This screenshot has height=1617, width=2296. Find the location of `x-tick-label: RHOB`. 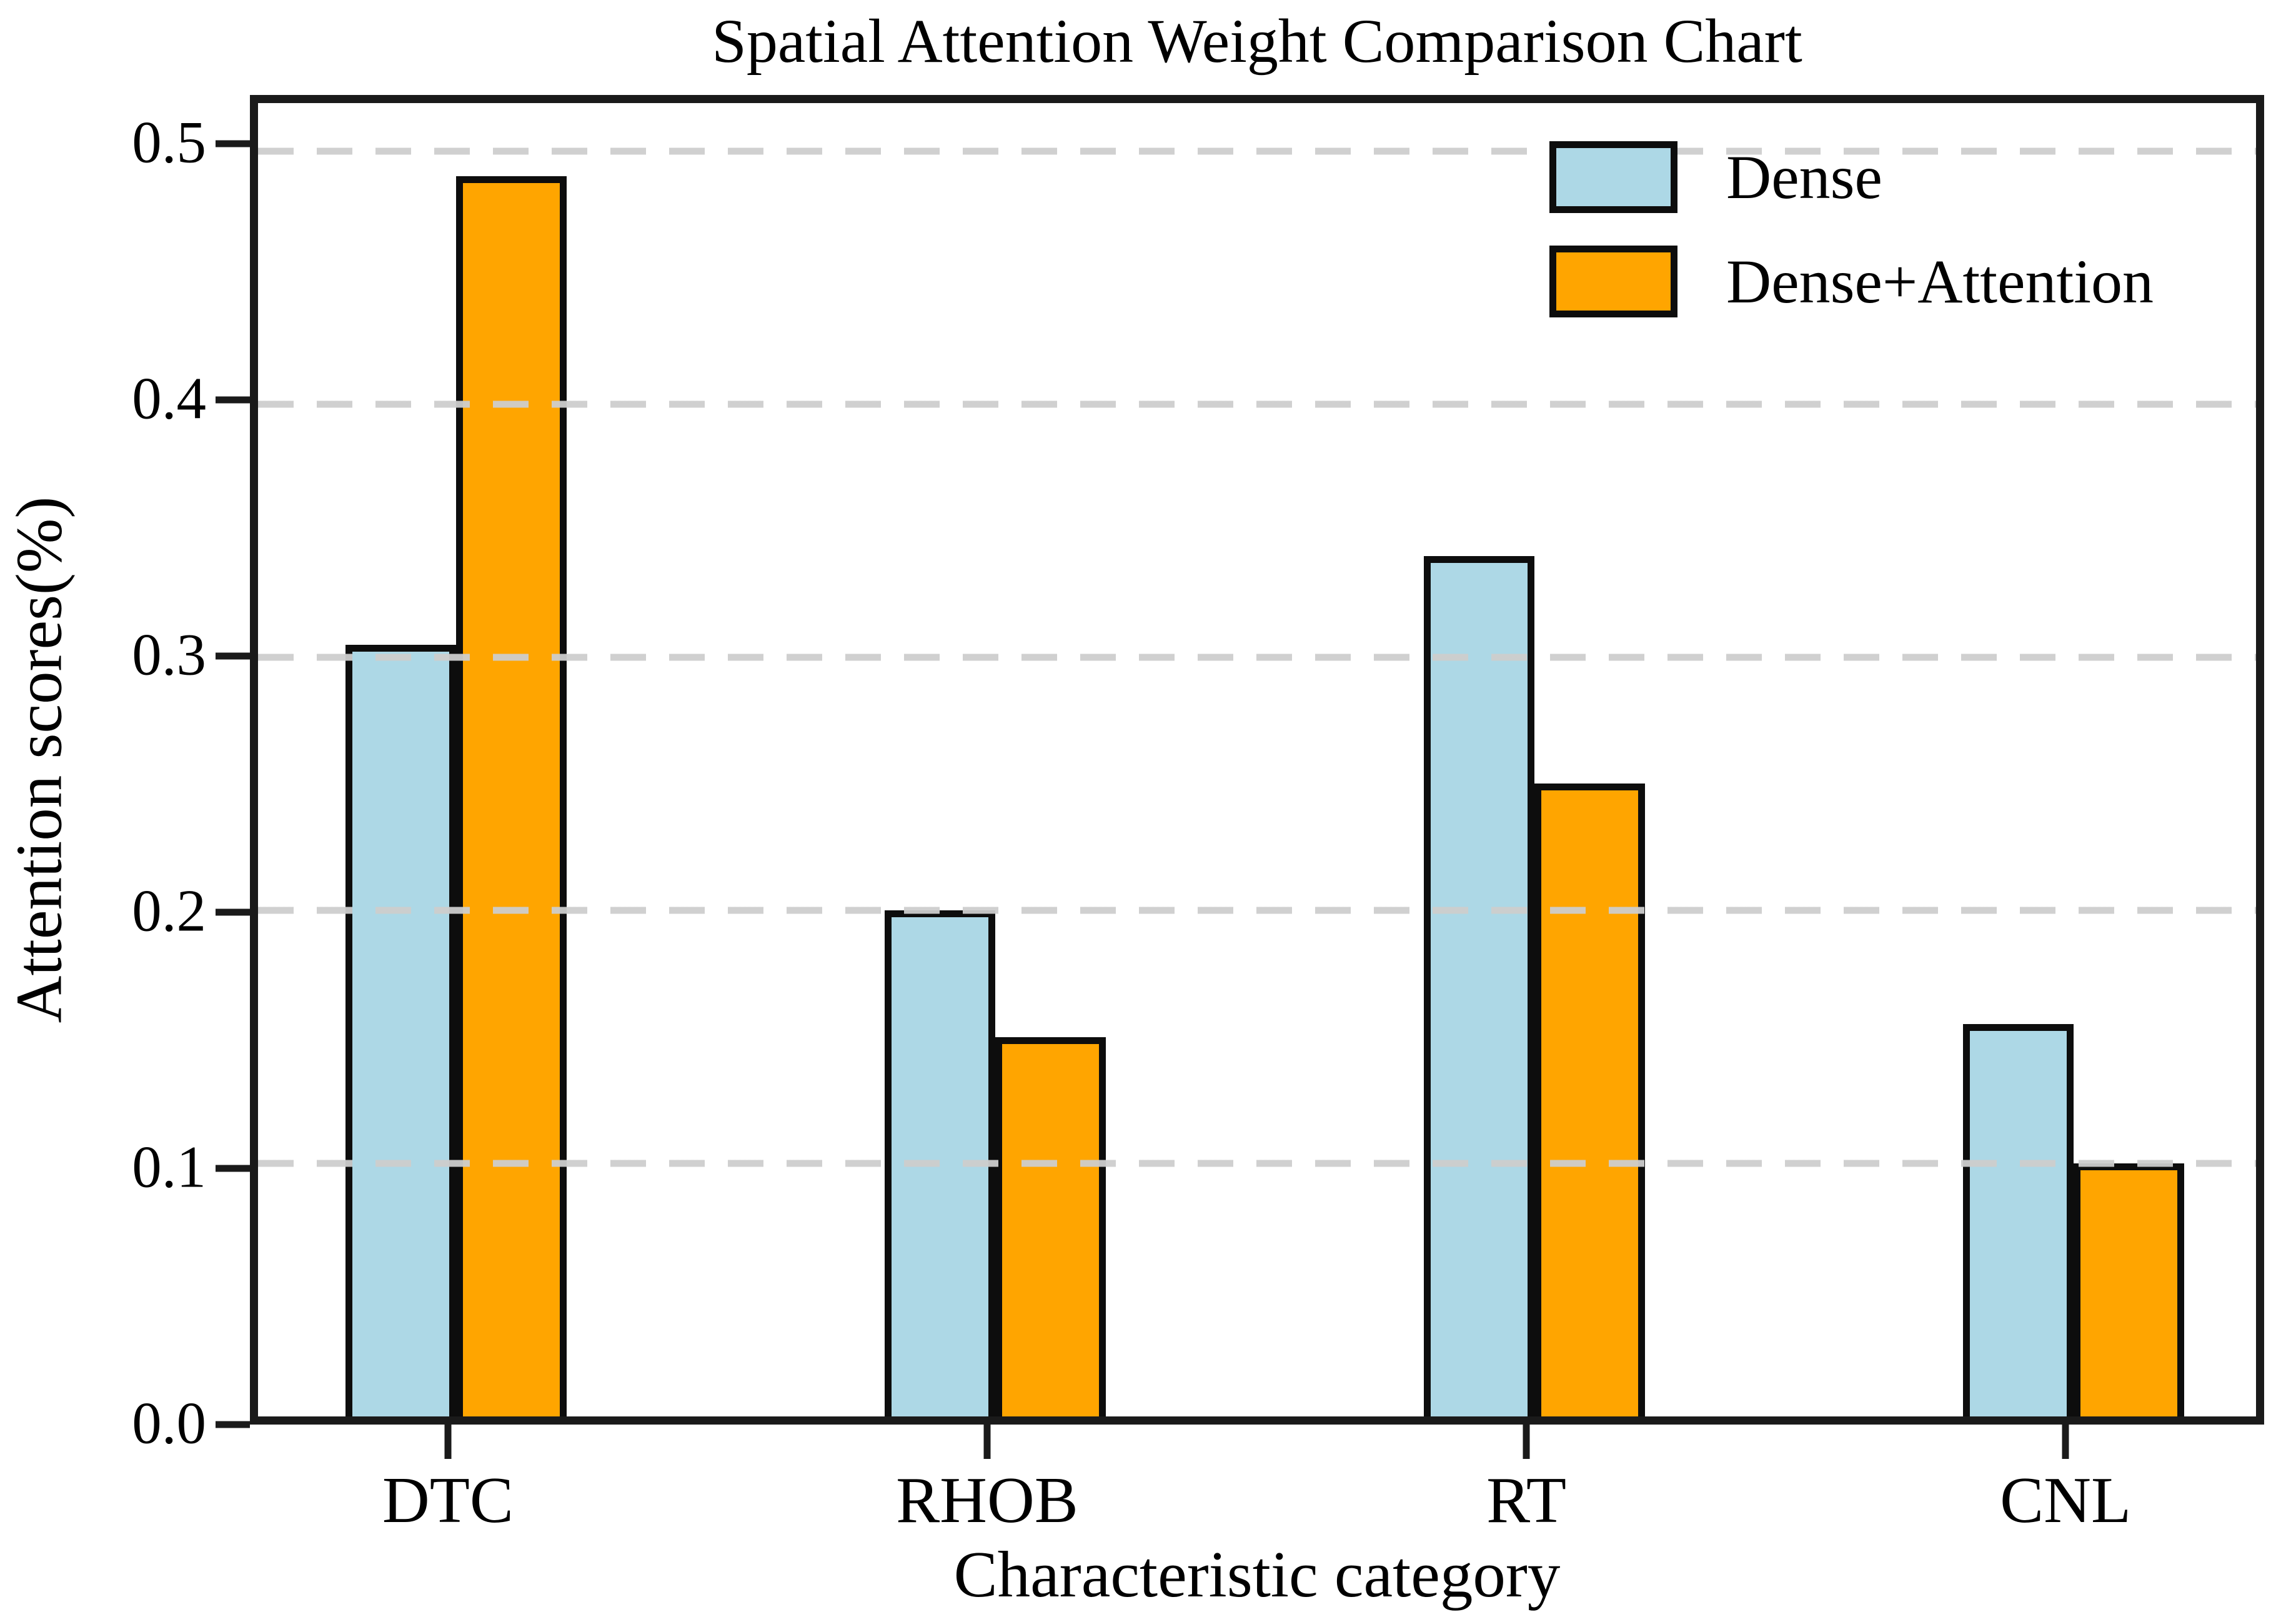

x-tick-label: RHOB is located at coordinates (987, 1499).